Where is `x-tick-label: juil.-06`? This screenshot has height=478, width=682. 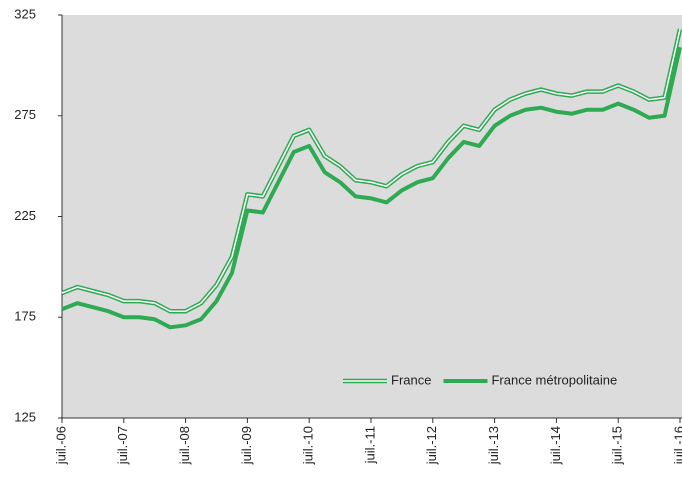 x-tick-label: juil.-06 is located at coordinates (60, 445).